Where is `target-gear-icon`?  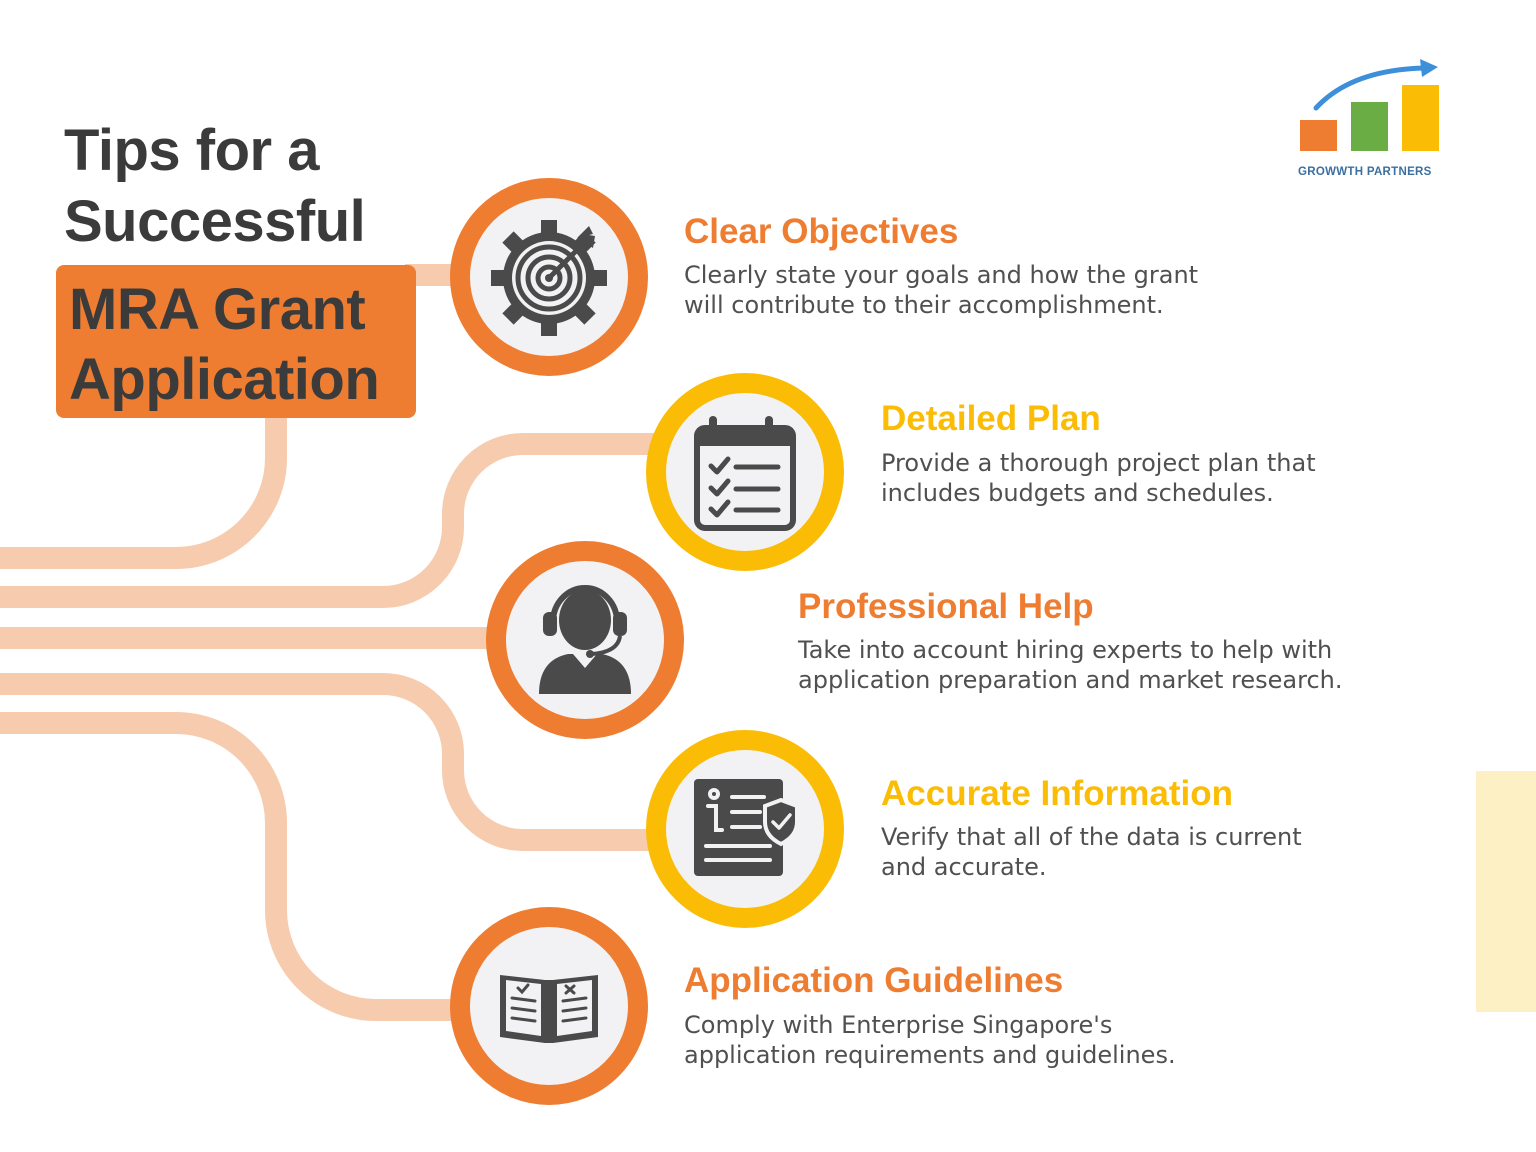 target-gear-icon is located at coordinates (549, 278).